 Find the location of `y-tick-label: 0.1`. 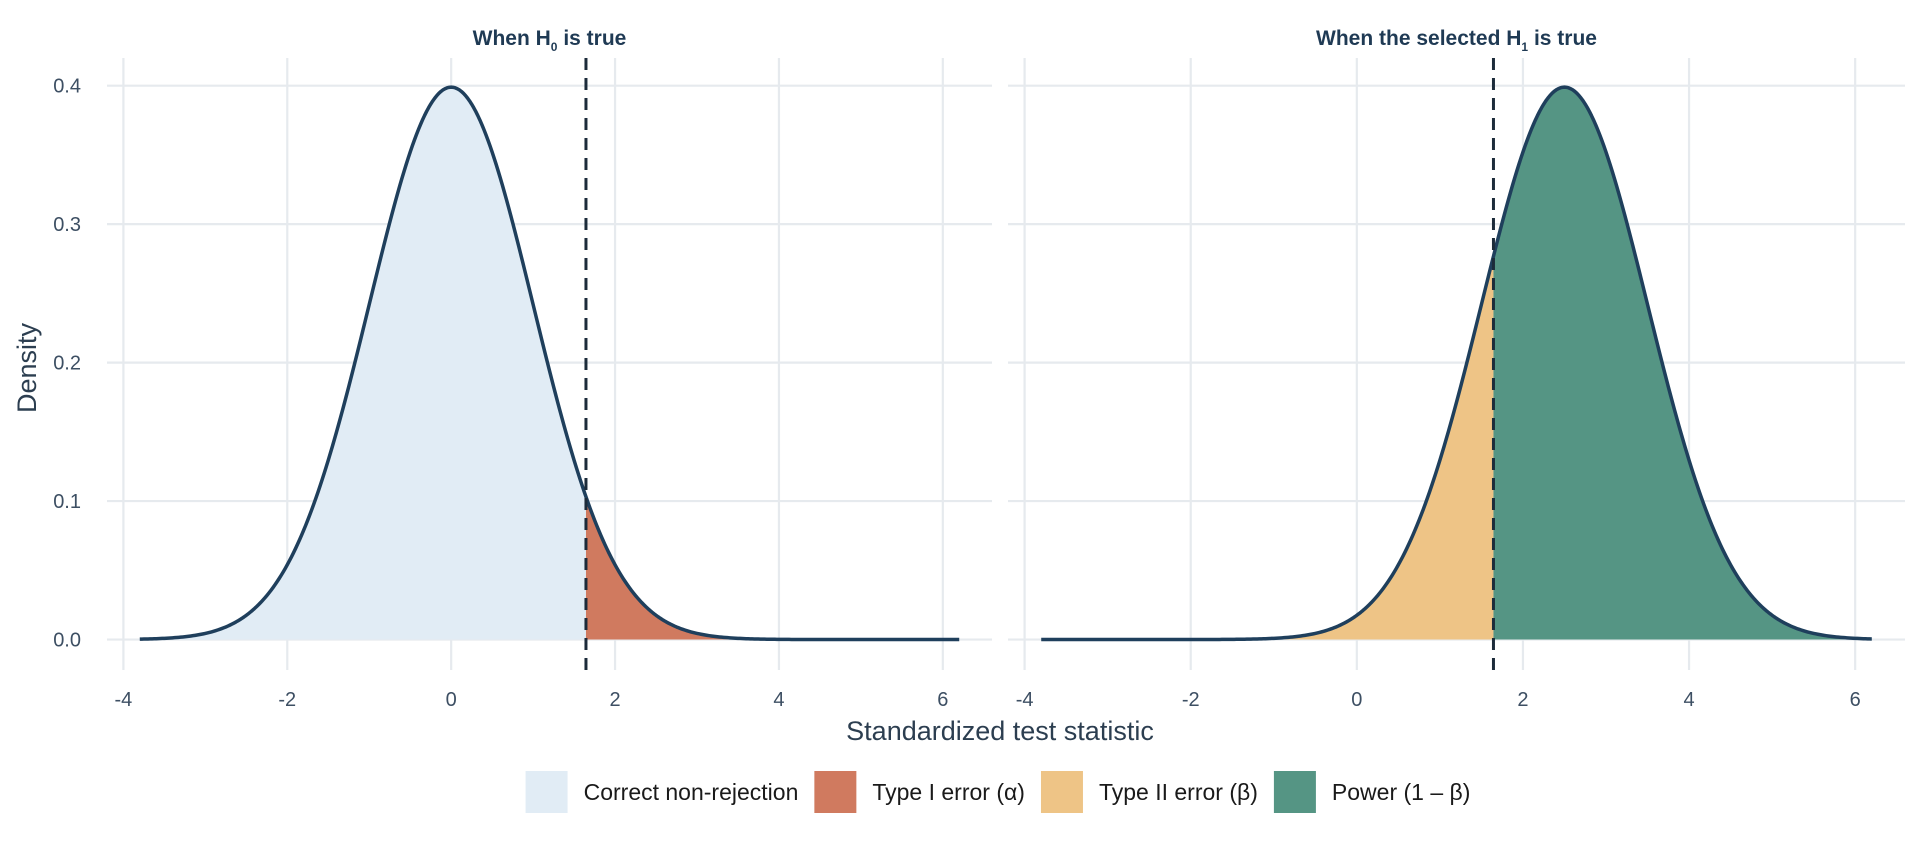

y-tick-label: 0.1 is located at coordinates (67, 502).